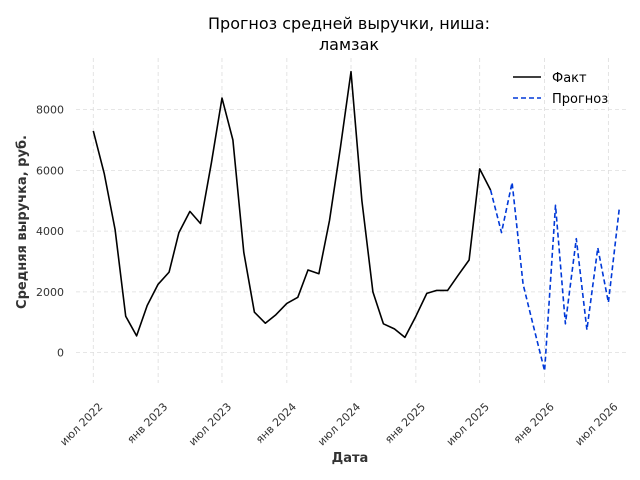  Describe the element at coordinates (81, 424) in the screenshot. I see `x-tick-label: июл 2022` at that location.